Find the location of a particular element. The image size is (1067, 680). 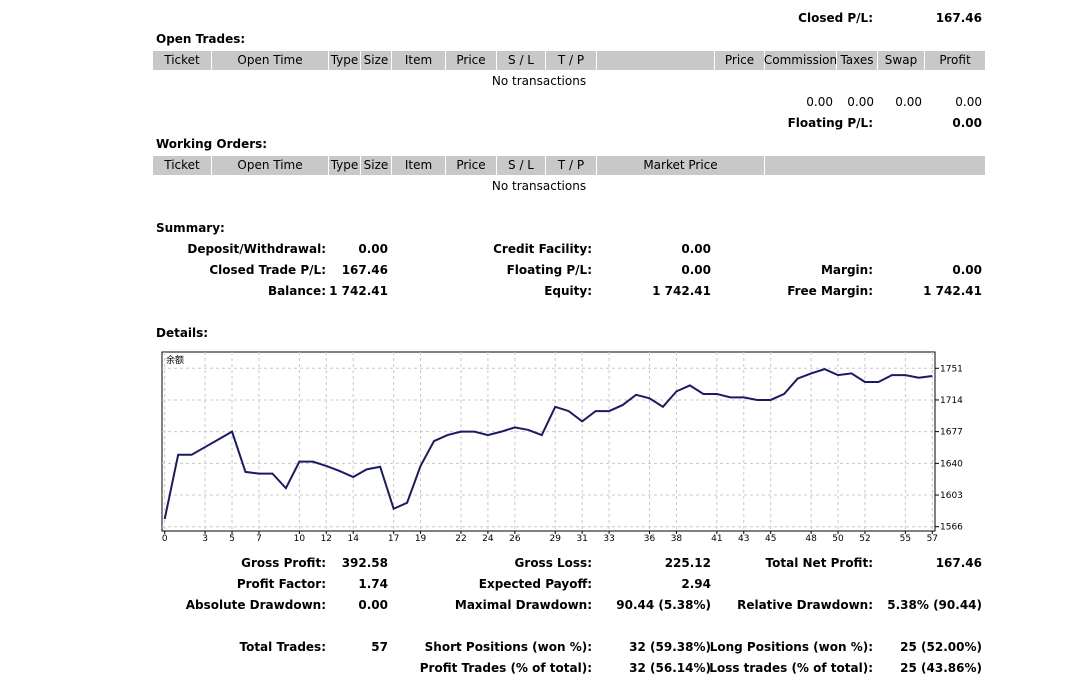

stat-label: Expected Payoff: is located at coordinates (535, 584).